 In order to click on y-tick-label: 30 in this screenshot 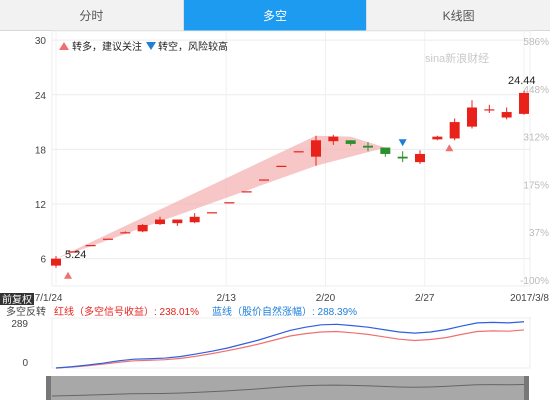, I will do `click(41, 41)`.